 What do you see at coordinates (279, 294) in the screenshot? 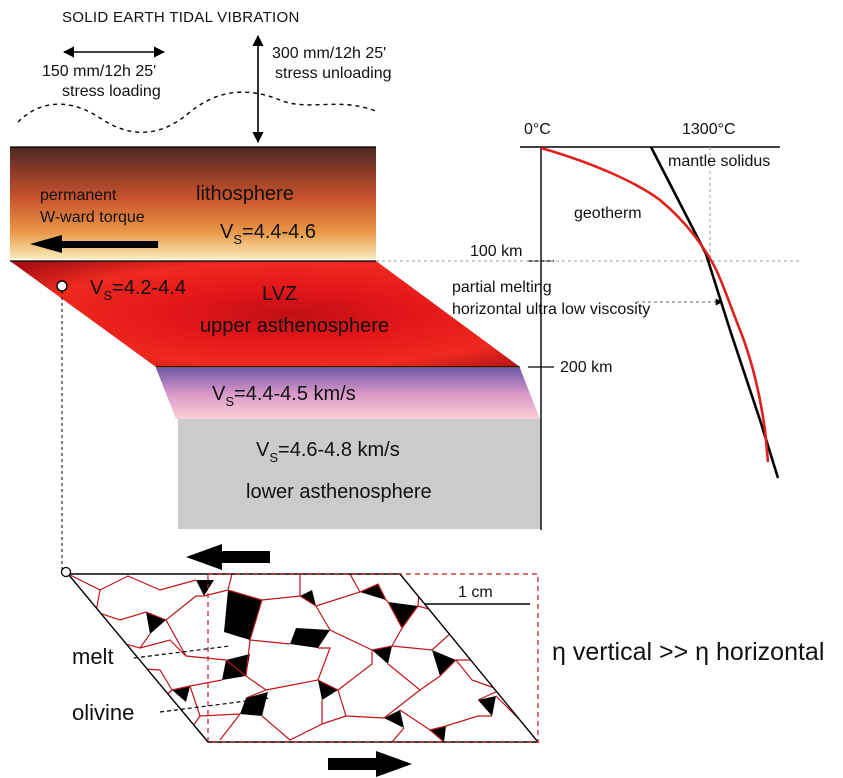
I see `lvz-label: LVZ` at bounding box center [279, 294].